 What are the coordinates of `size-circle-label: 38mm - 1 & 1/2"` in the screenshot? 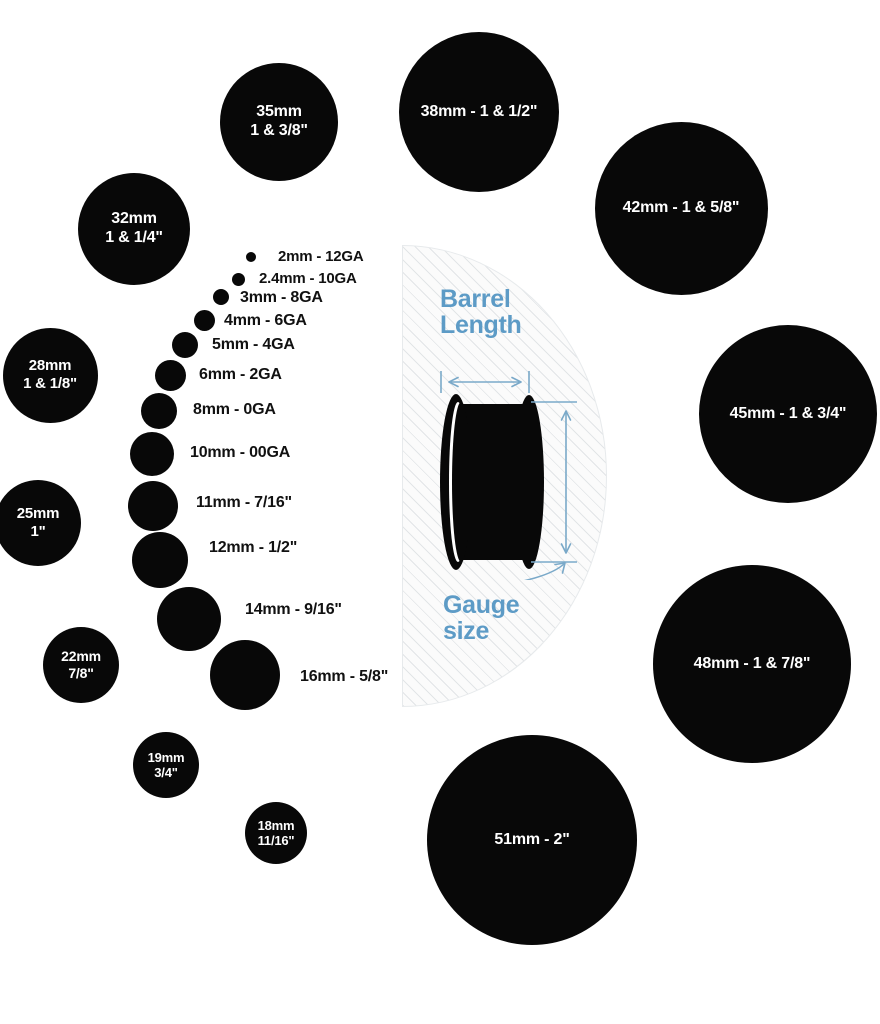 It's located at (479, 111).